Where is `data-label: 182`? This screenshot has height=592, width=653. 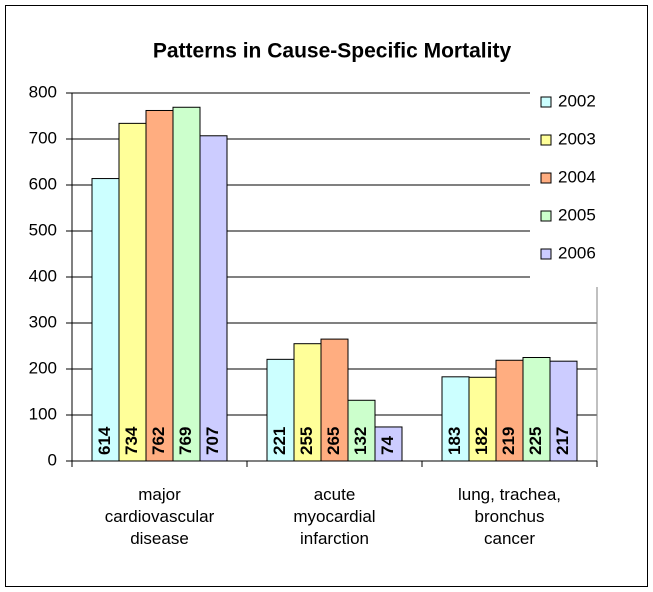
data-label: 182 is located at coordinates (481, 441).